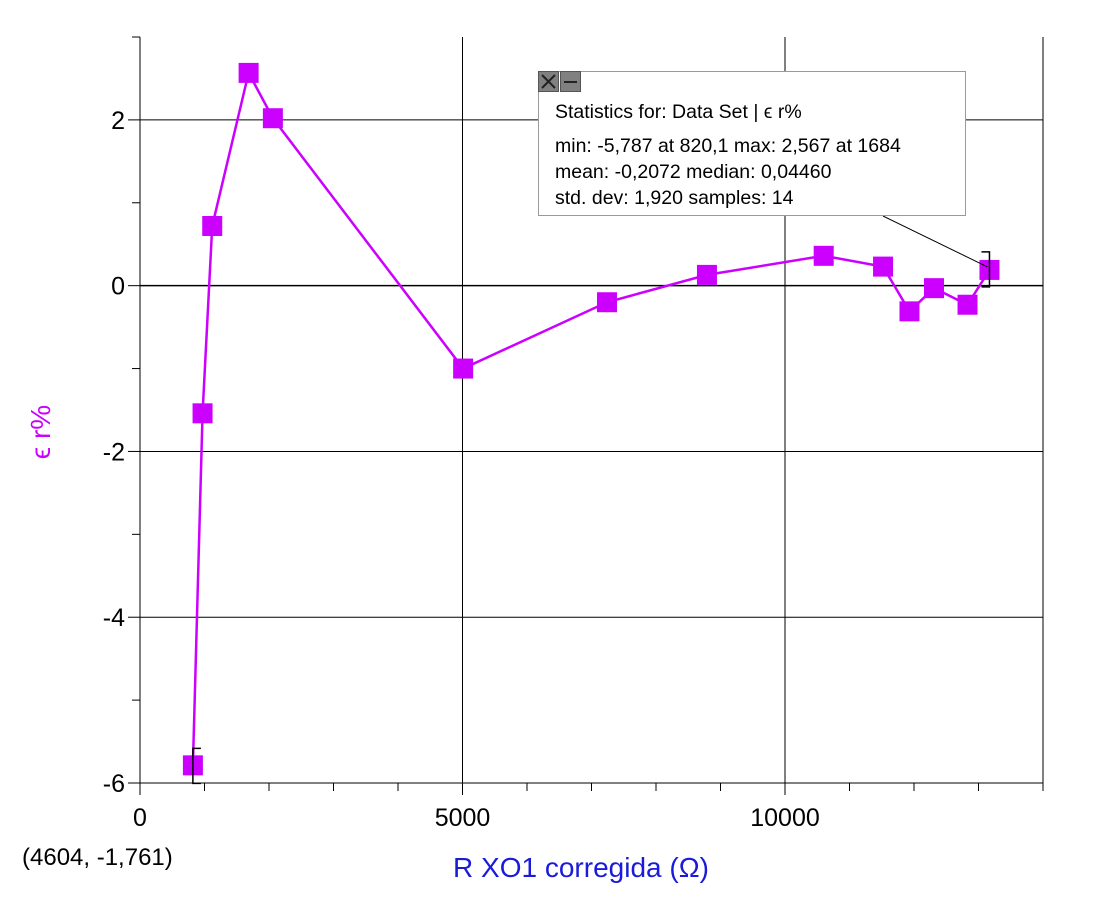 The image size is (1114, 900). What do you see at coordinates (986, 269) in the screenshot?
I see `range-end-bracket` at bounding box center [986, 269].